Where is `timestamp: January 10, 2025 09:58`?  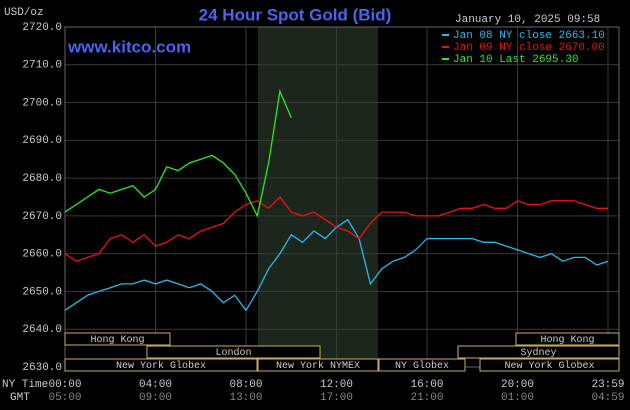 timestamp: January 10, 2025 09:58 is located at coordinates (527, 20).